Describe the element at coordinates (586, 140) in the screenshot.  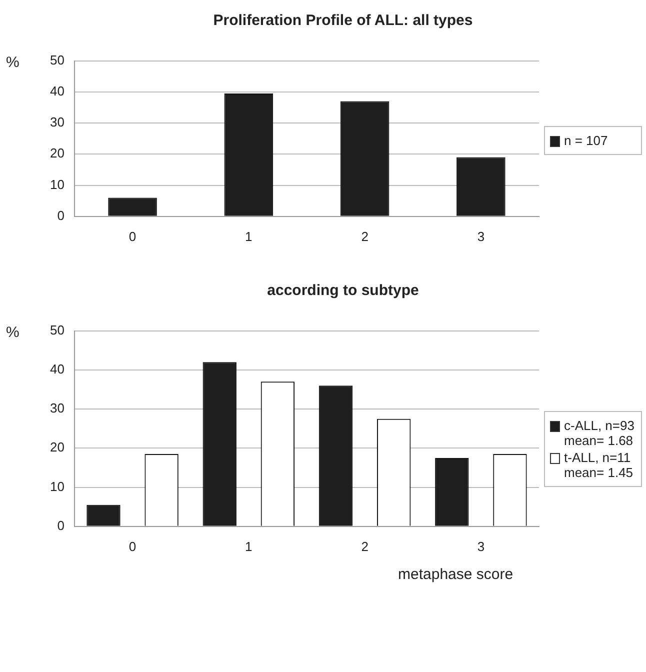
I see `legend-label: n = 107` at that location.